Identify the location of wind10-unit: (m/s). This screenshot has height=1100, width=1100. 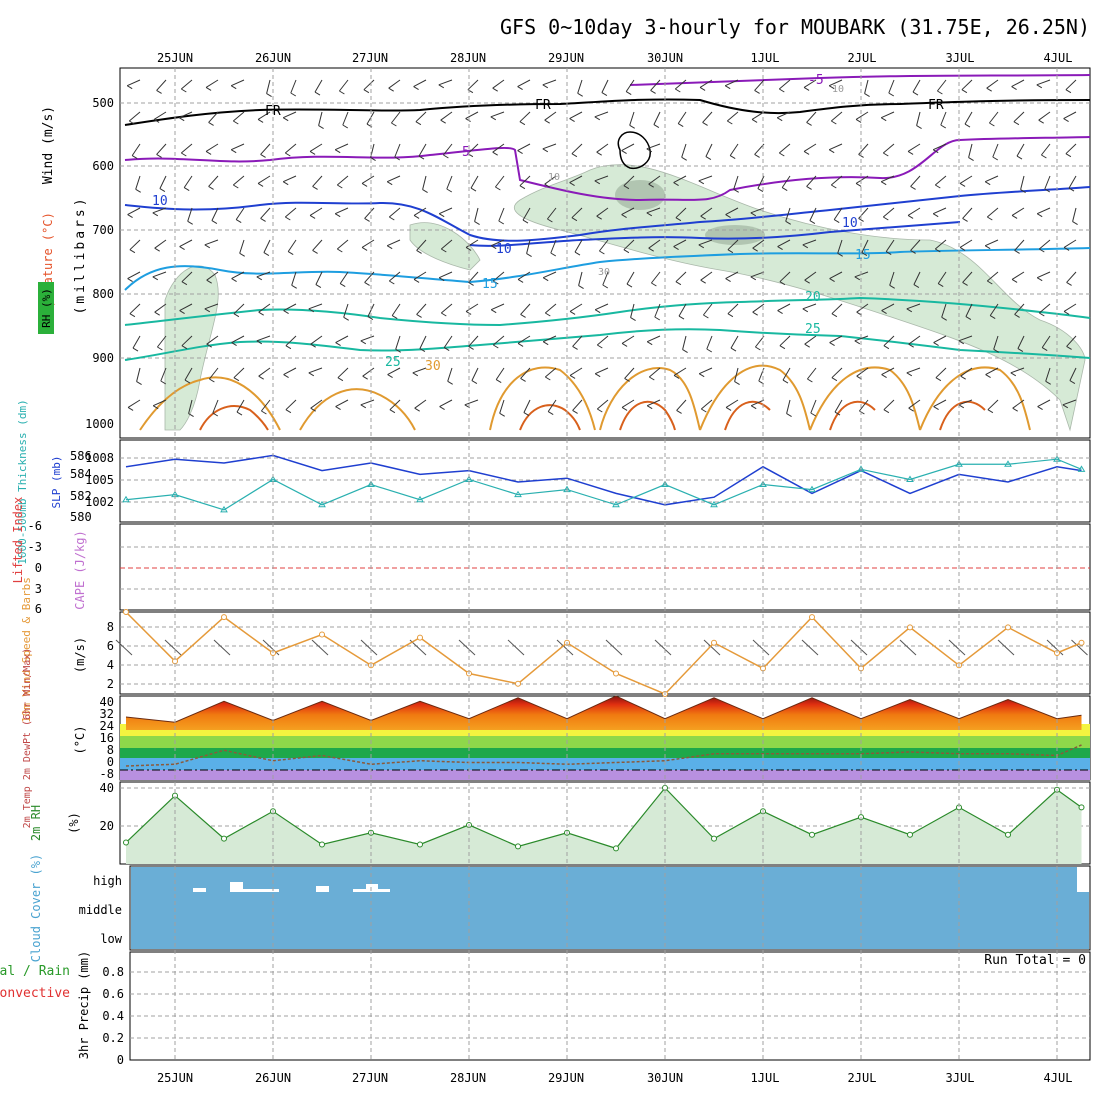
(80, 655).